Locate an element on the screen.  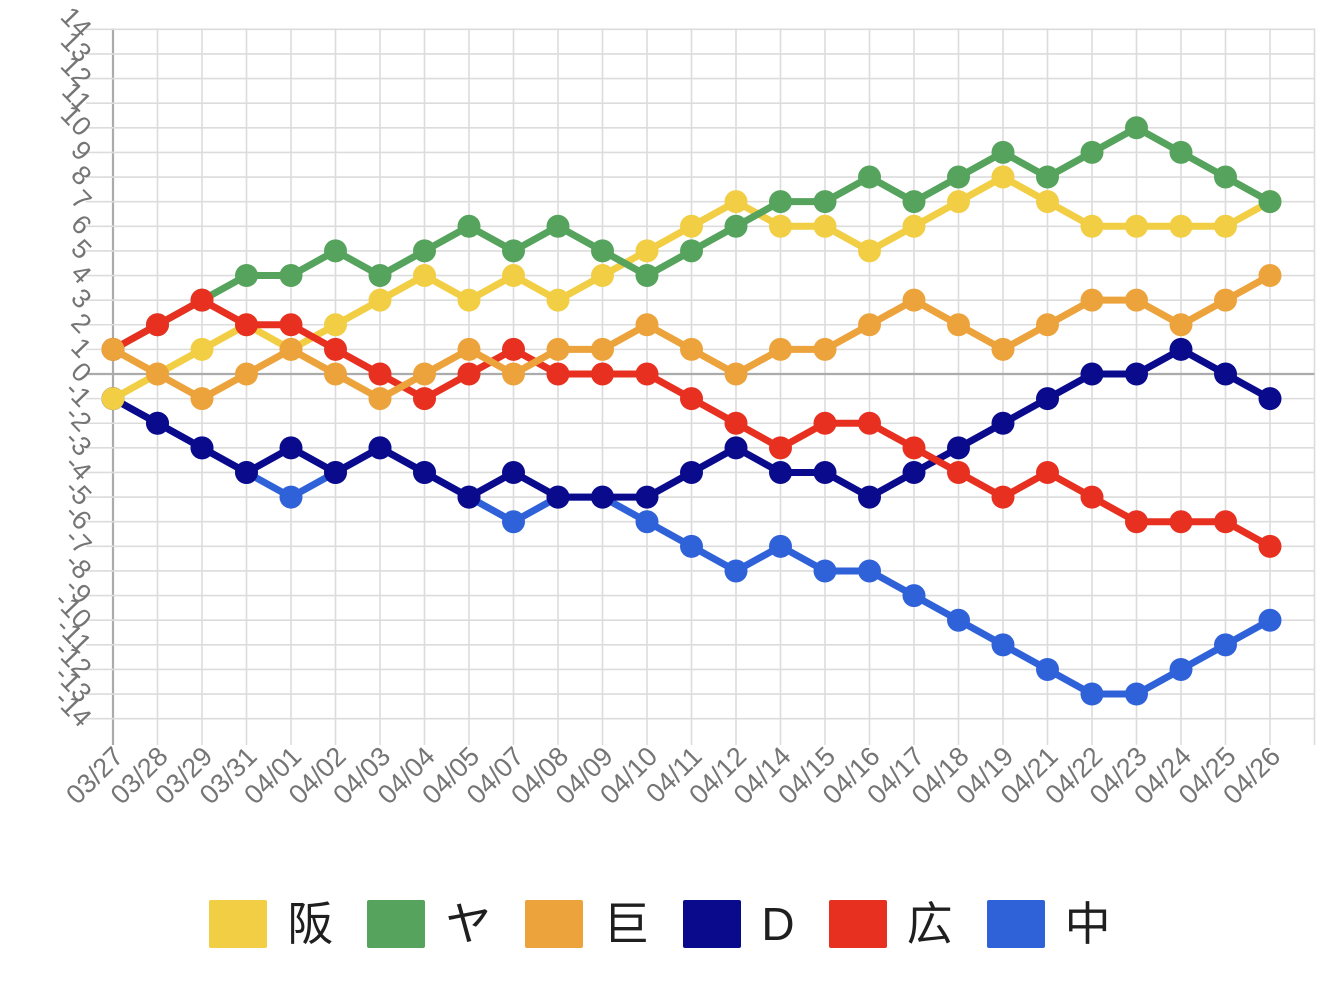
data-point-ヤ-04/05 is located at coordinates (469, 226).